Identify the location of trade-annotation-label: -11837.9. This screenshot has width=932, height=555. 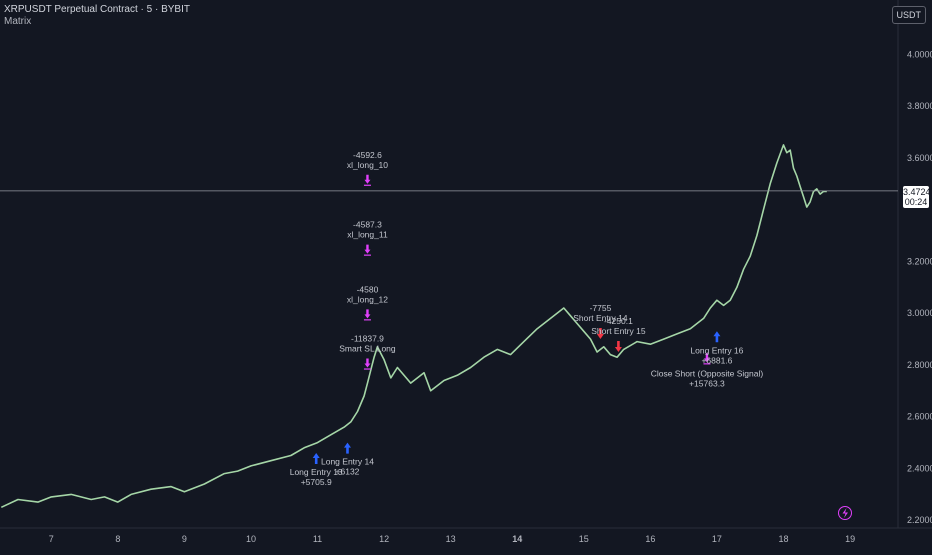
(367, 339).